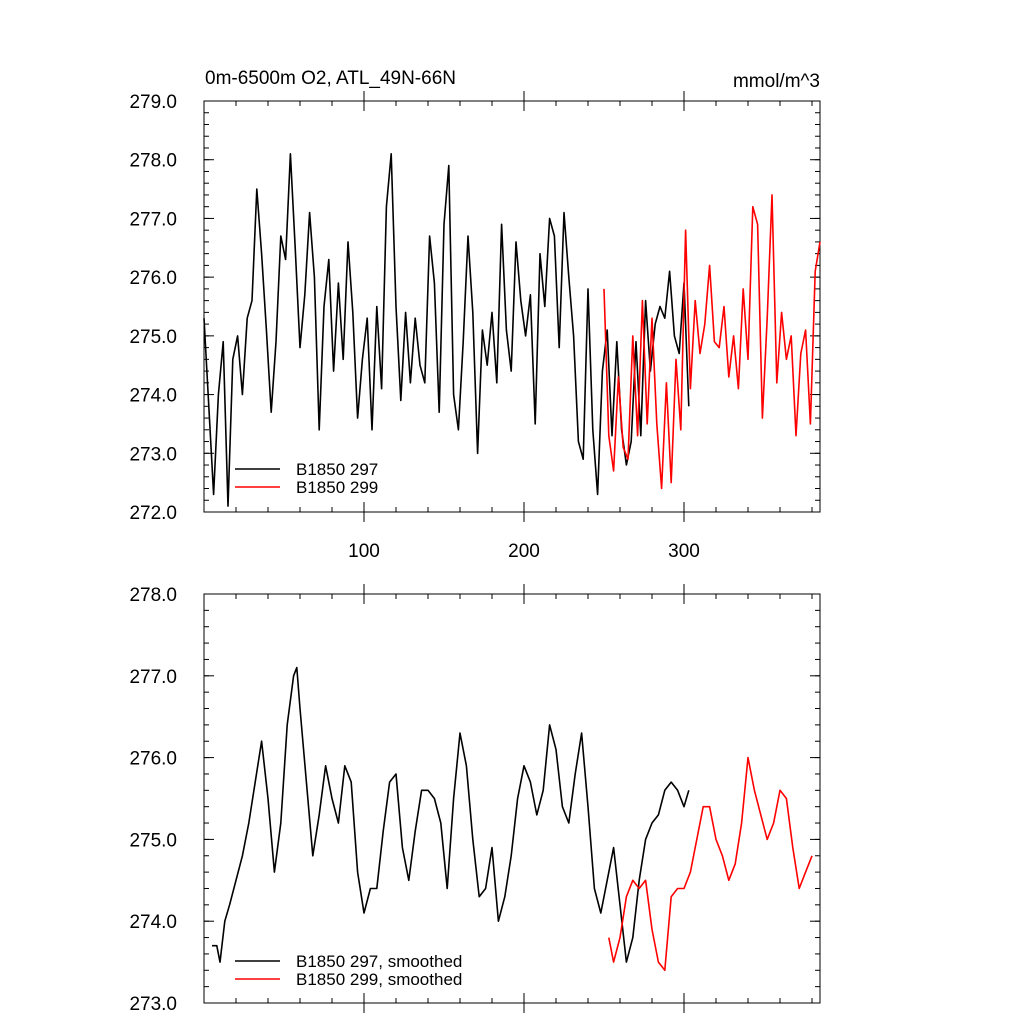  What do you see at coordinates (153, 102) in the screenshot?
I see `y-tick-label: 279.0` at bounding box center [153, 102].